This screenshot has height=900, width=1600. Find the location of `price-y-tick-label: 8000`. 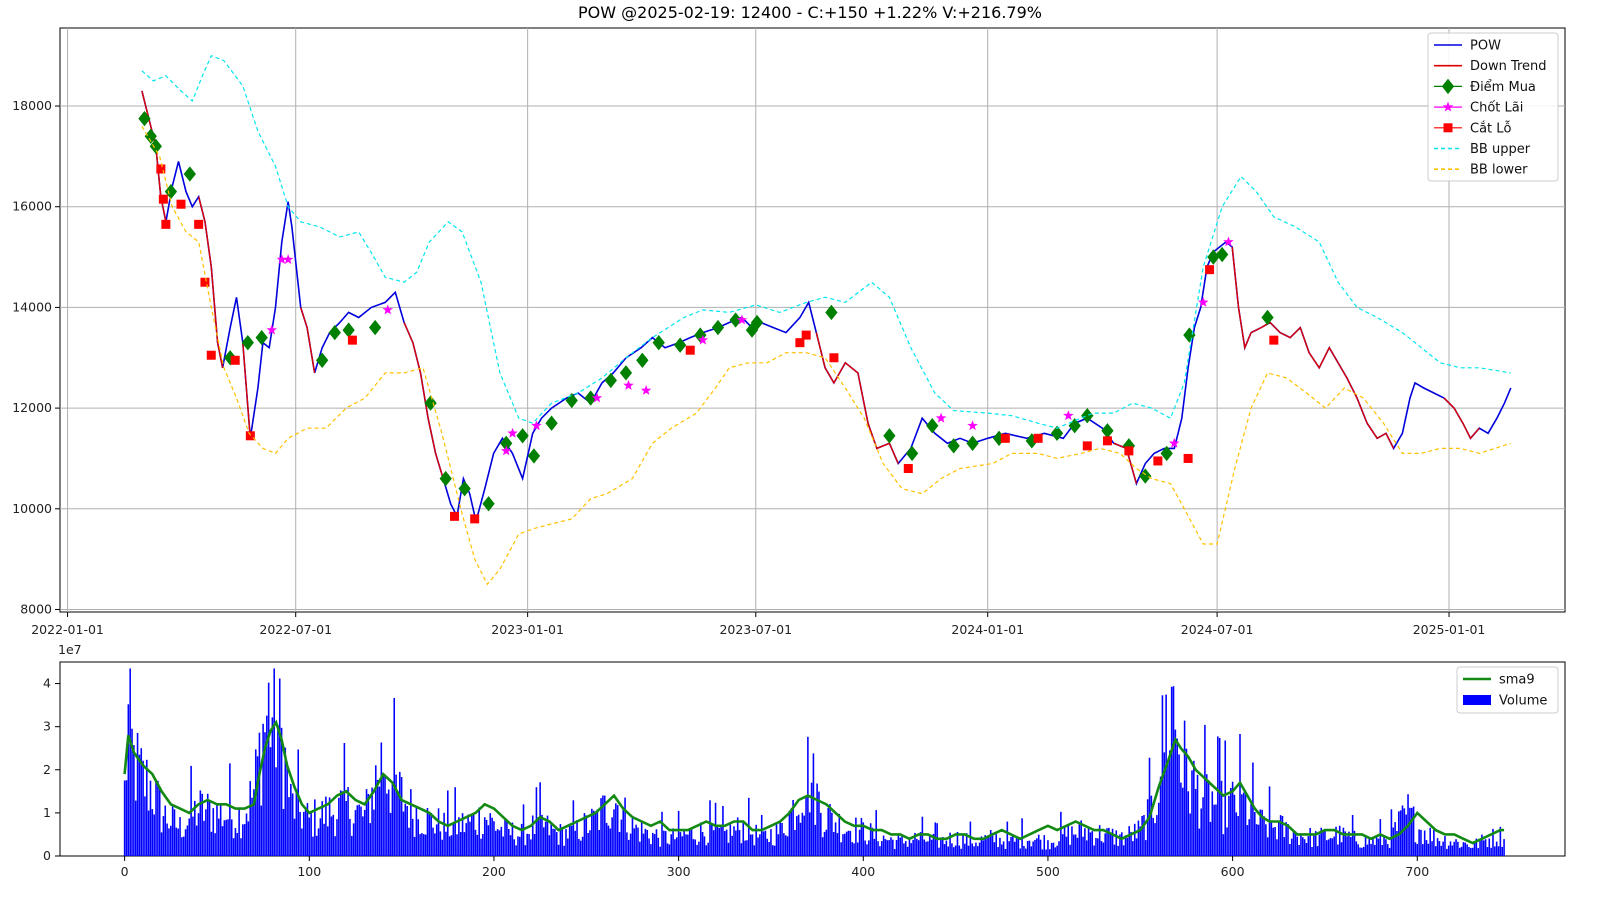

price-y-tick-label: 8000 is located at coordinates (36, 608).